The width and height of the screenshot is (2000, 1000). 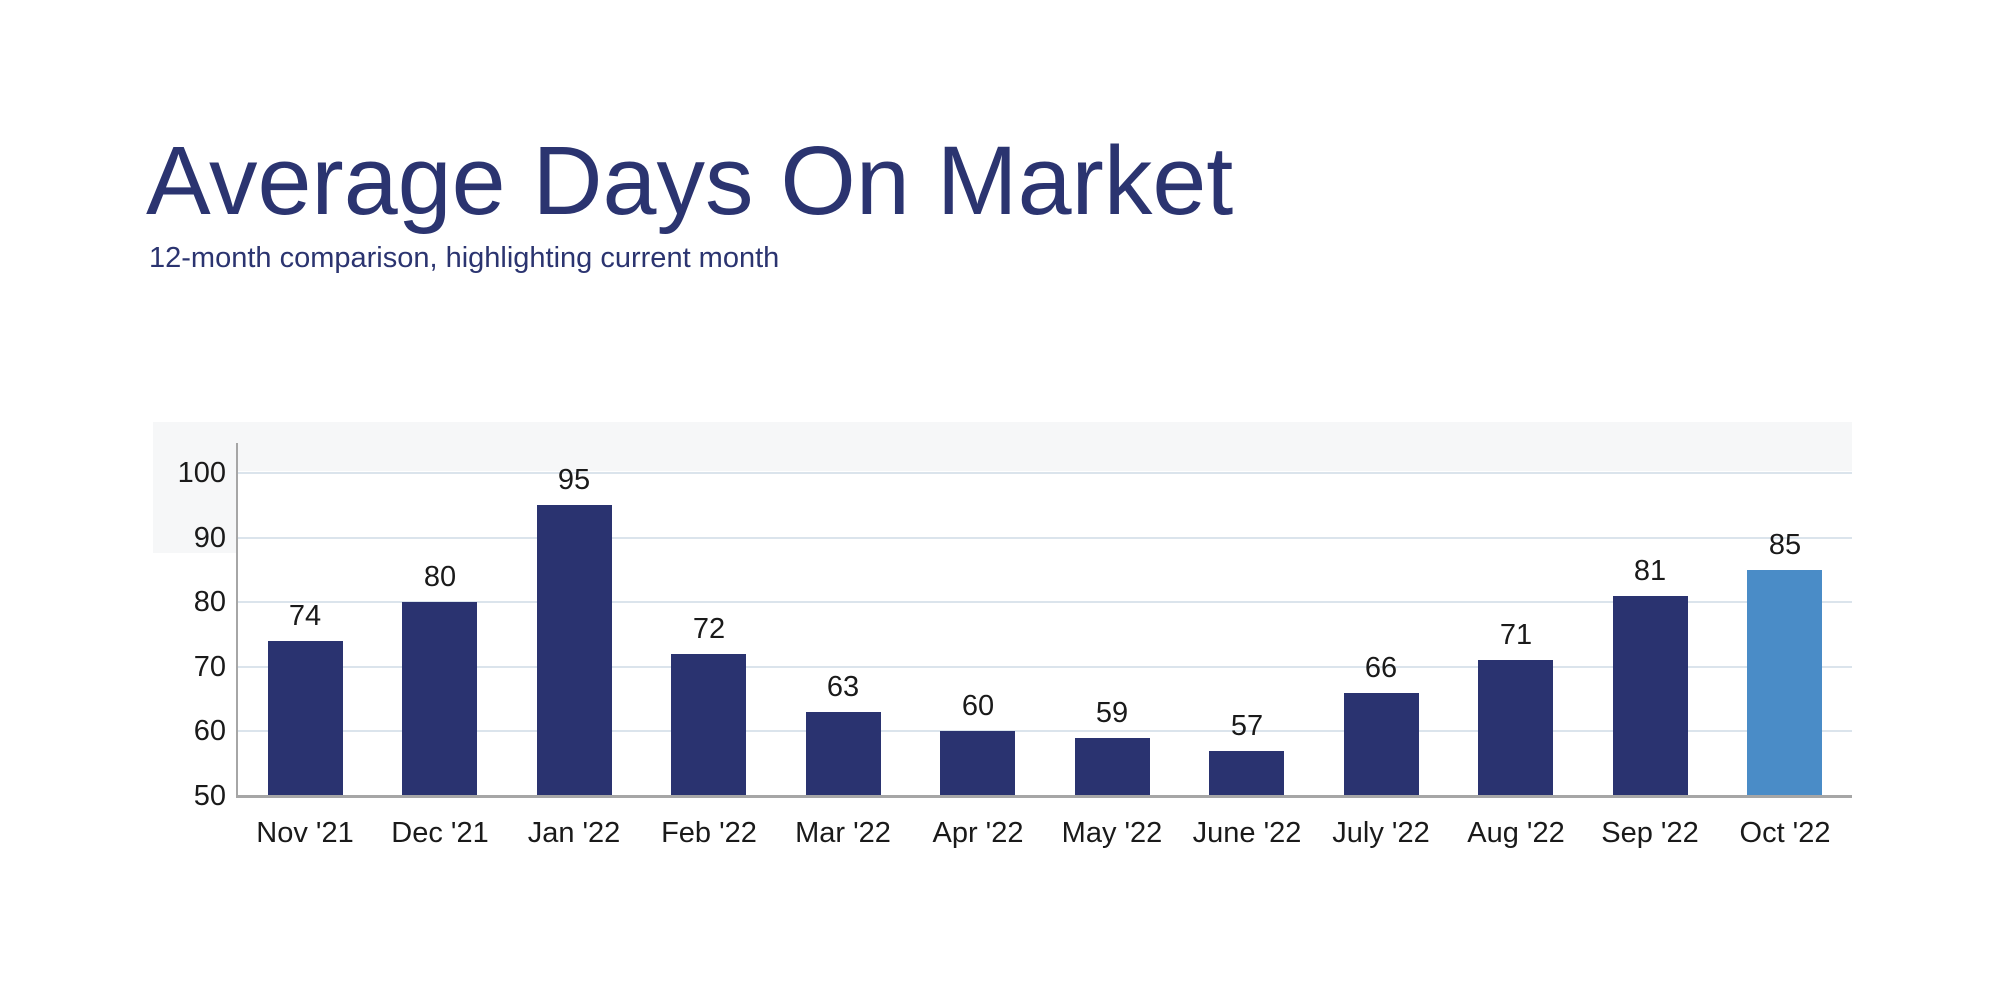 What do you see at coordinates (209, 537) in the screenshot?
I see `y-axis-tick-label: 90` at bounding box center [209, 537].